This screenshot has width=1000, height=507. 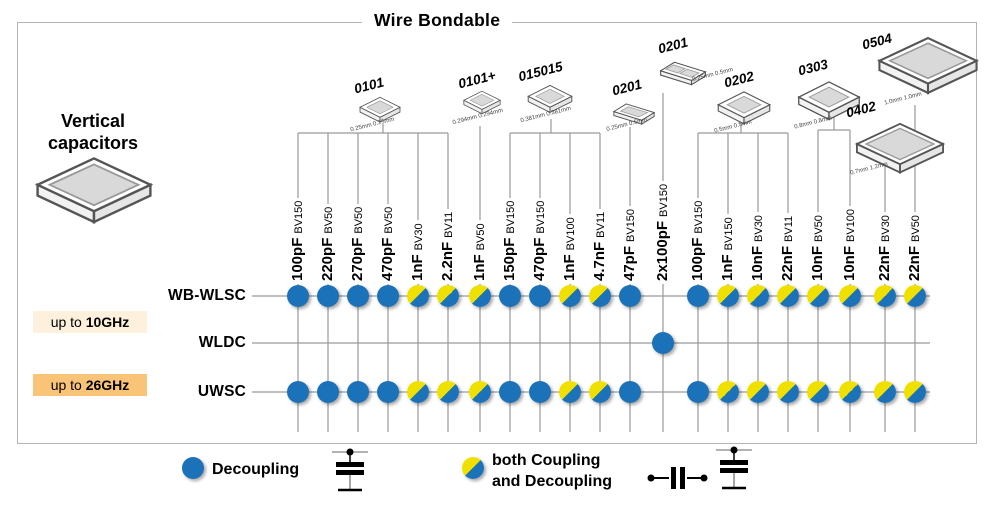 I want to click on row-label-uwsc: UWSC, so click(x=221, y=391).